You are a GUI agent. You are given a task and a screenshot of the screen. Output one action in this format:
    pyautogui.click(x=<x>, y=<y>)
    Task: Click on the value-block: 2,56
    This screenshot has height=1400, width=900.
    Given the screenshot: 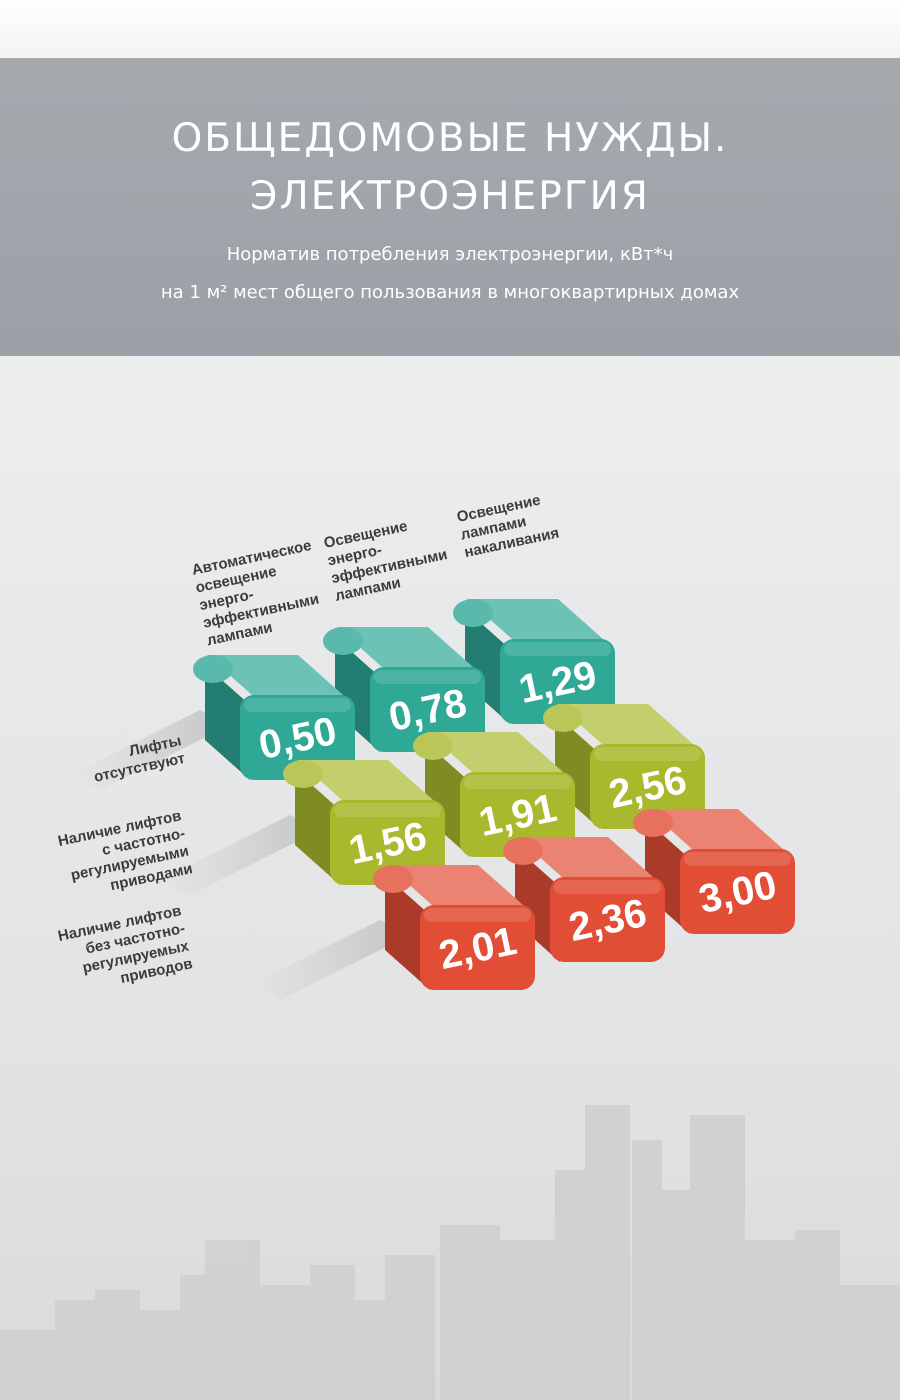 What is the action you would take?
    pyautogui.click(x=624, y=766)
    